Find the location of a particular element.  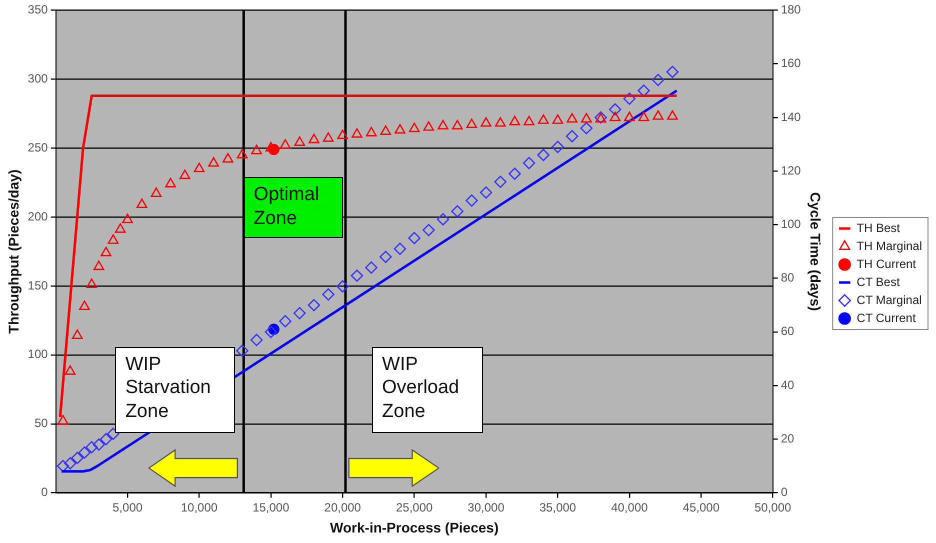

annotation: WIP Overload Zone is located at coordinates (428, 390).